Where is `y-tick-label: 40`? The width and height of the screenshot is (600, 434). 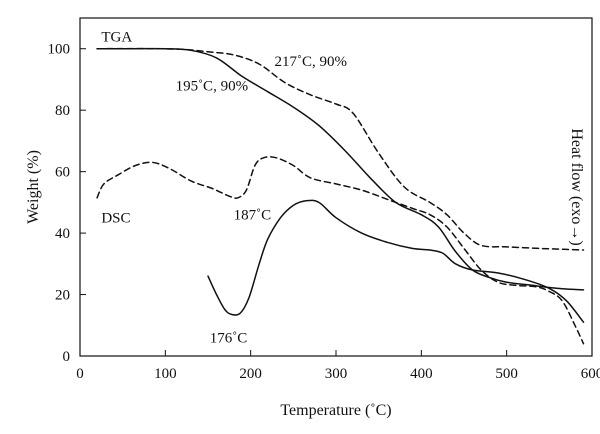
y-tick-label: 40 is located at coordinates (62, 234).